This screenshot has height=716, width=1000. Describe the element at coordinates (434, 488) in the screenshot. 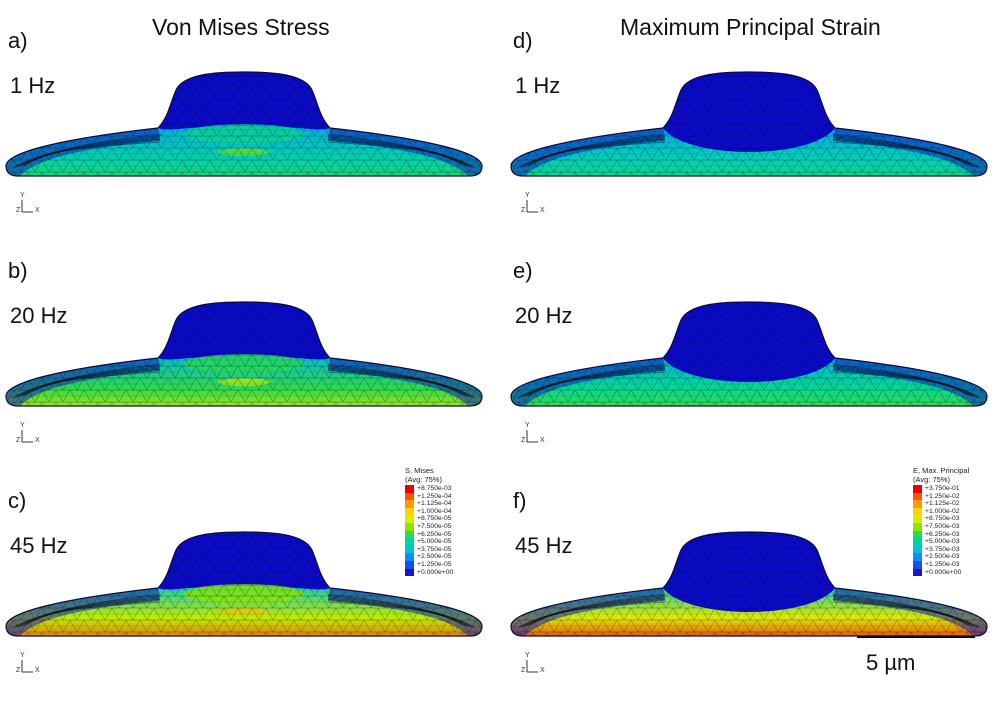

I see `legend-value: +8.750e-03` at that location.